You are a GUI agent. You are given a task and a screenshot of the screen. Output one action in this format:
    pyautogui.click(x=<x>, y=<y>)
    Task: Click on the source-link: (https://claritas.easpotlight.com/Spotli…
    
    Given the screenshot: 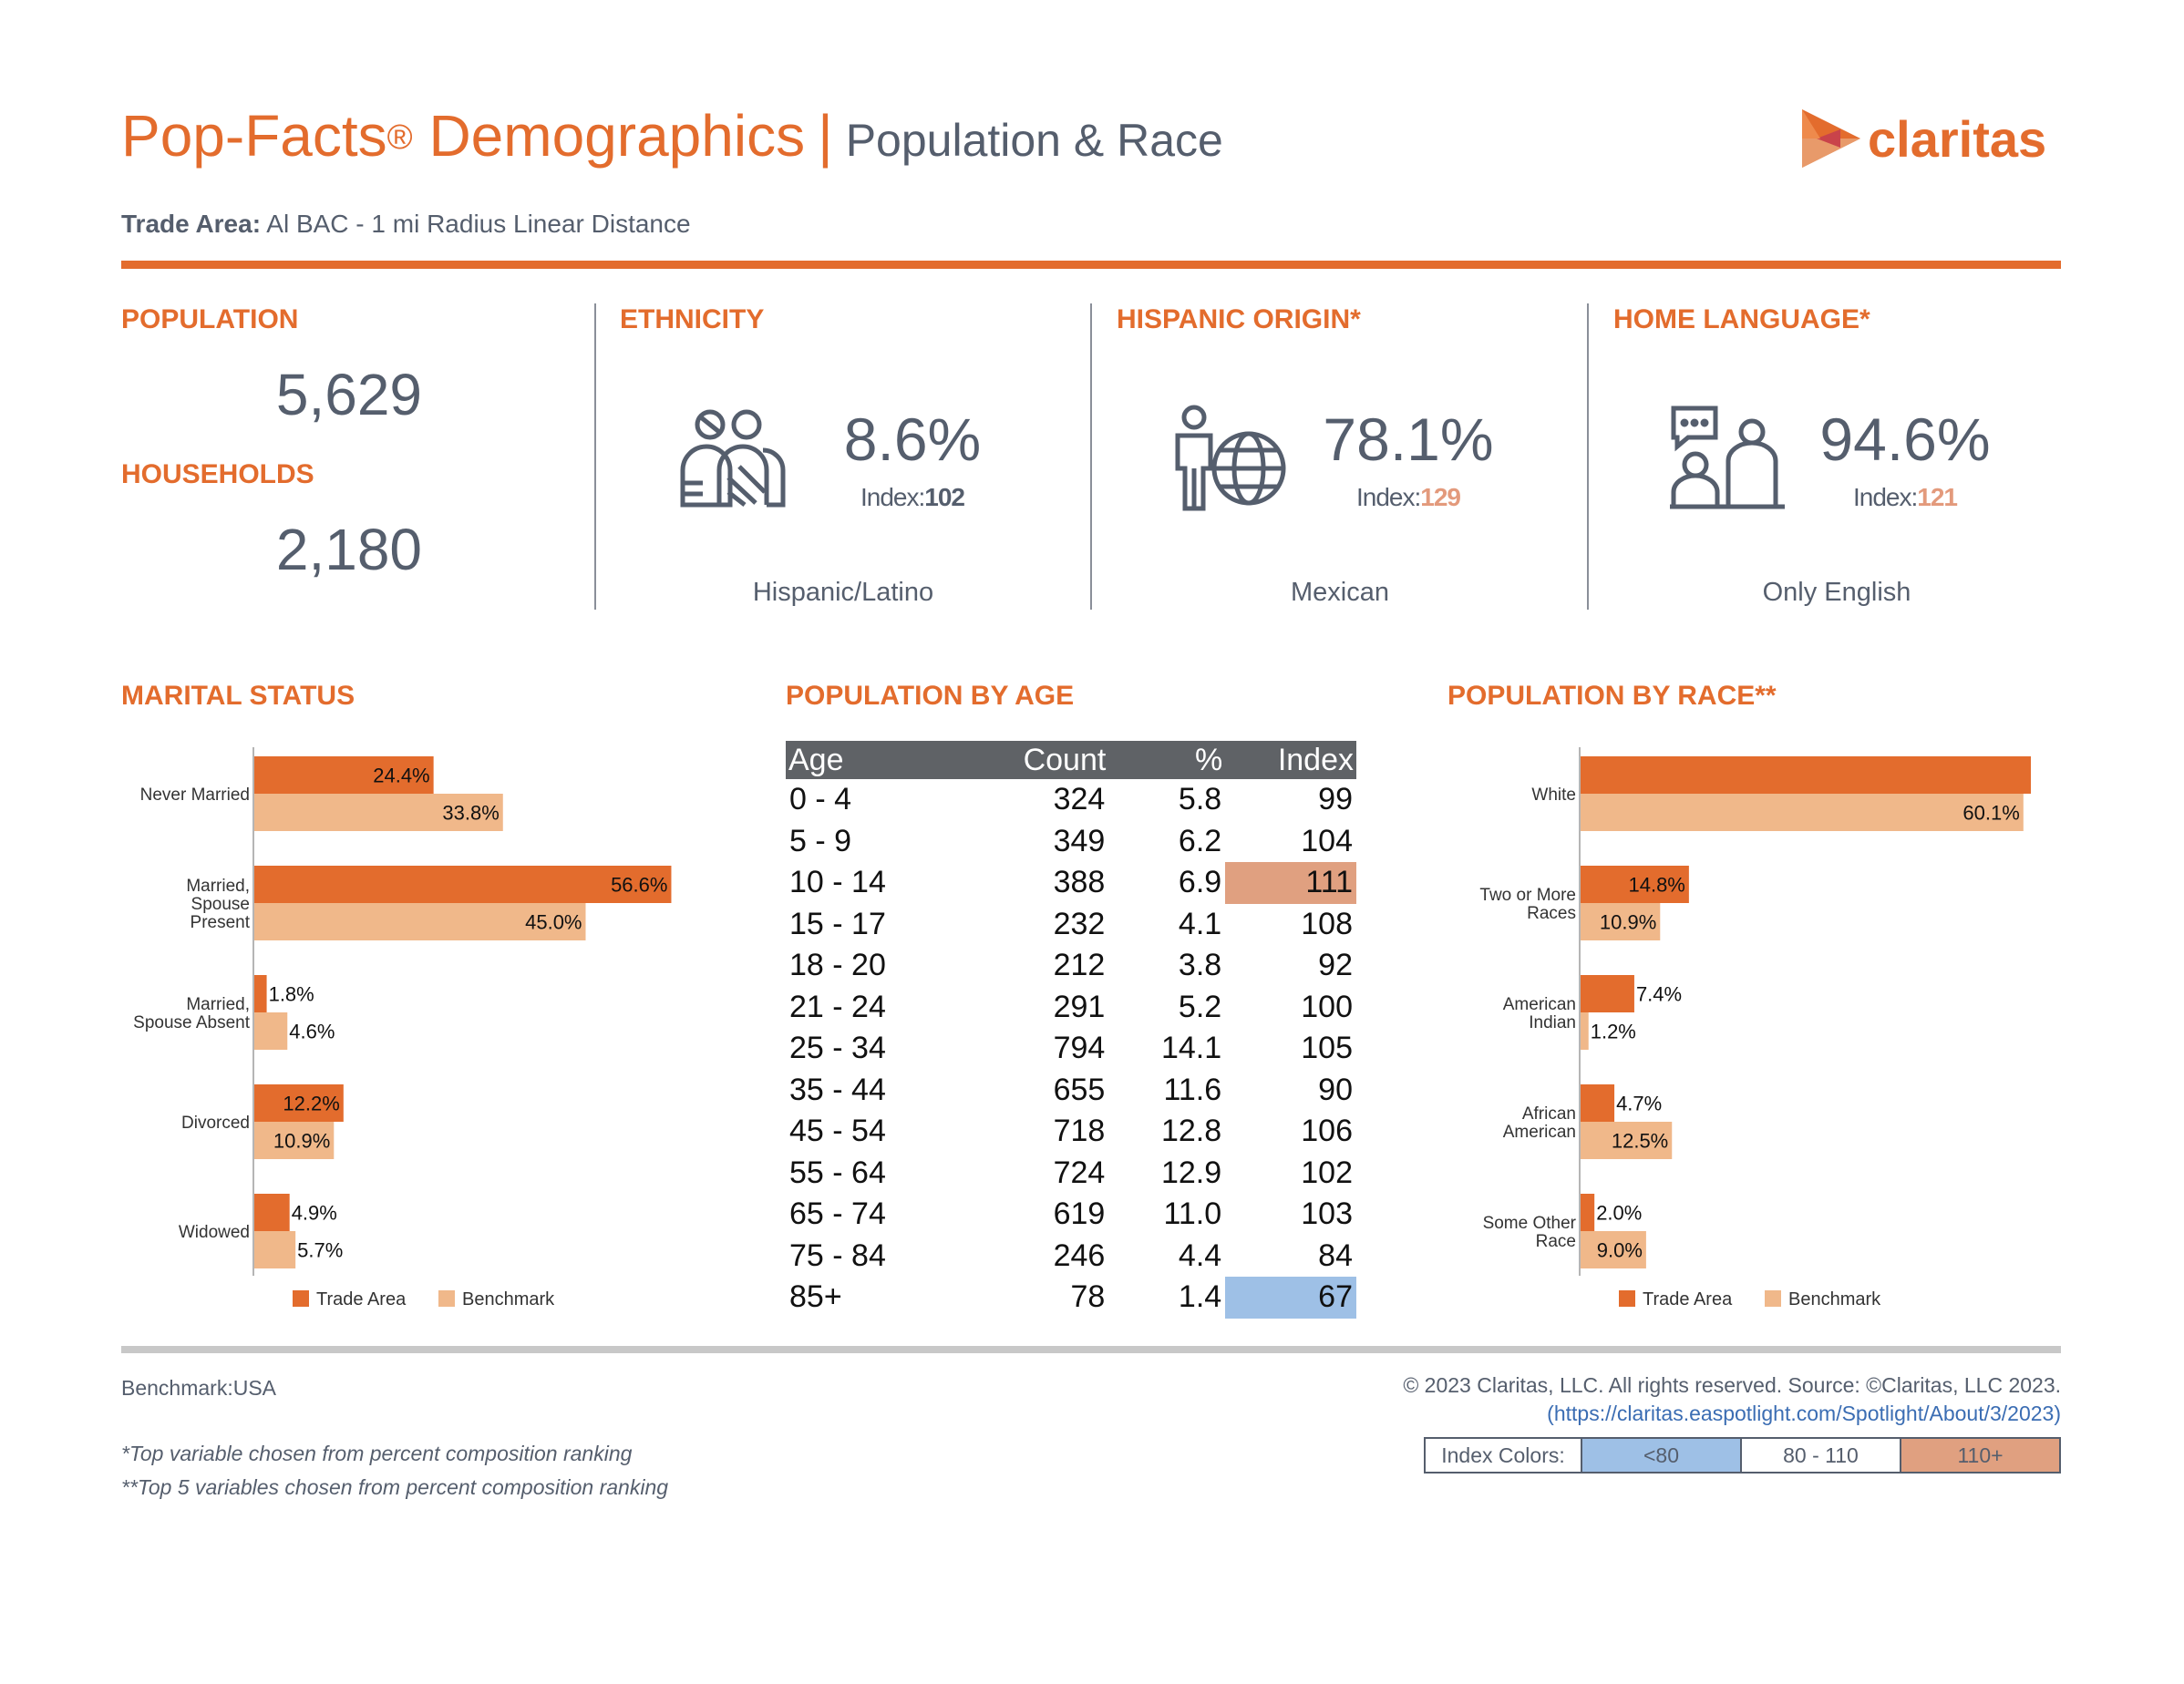 What is the action you would take?
    pyautogui.click(x=1804, y=1413)
    